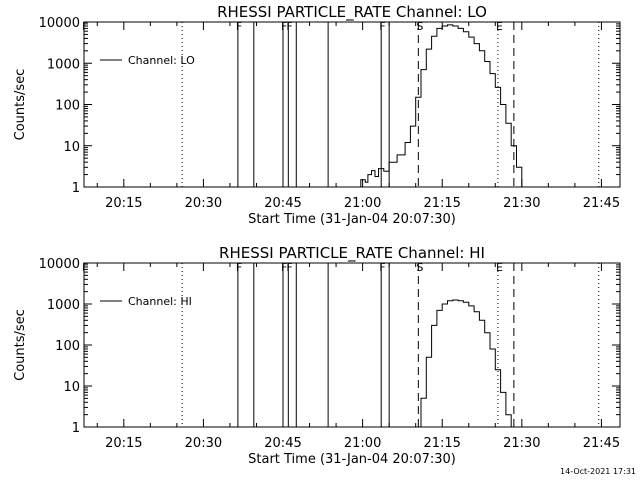  Describe the element at coordinates (161, 60) in the screenshot. I see `legend-entry: Channel: LO` at that location.